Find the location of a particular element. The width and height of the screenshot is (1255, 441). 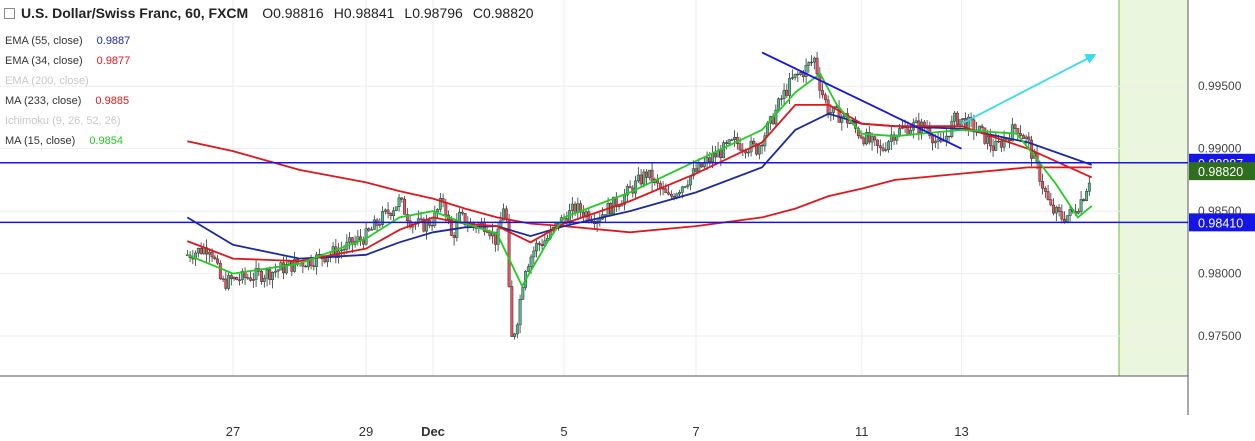

indicator-legend-row: Ichimoku (9, 26, 52, 26) is located at coordinates (63, 121).